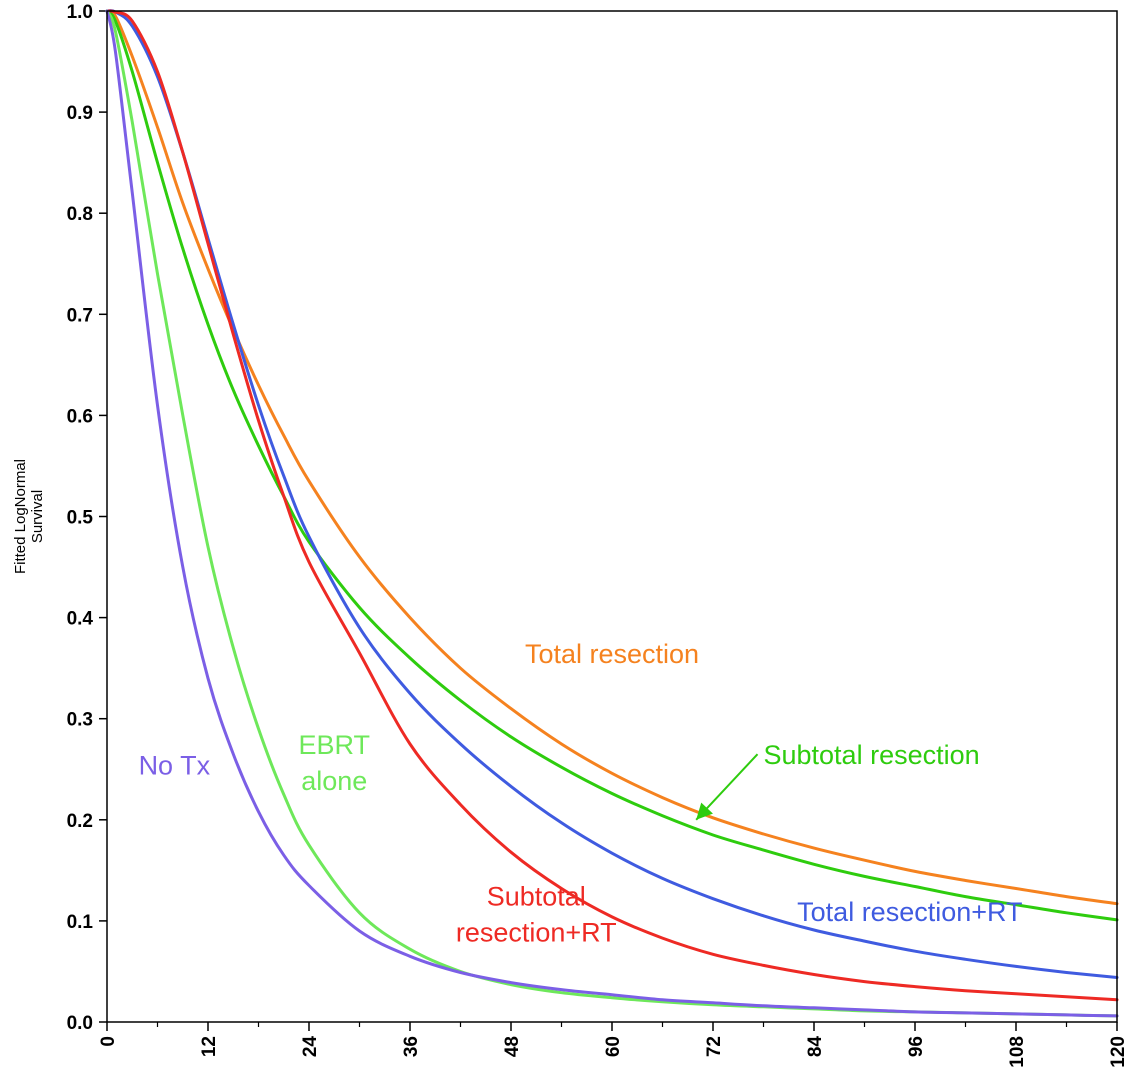  What do you see at coordinates (80, 416) in the screenshot?
I see `y-tick-label: 0.6` at bounding box center [80, 416].